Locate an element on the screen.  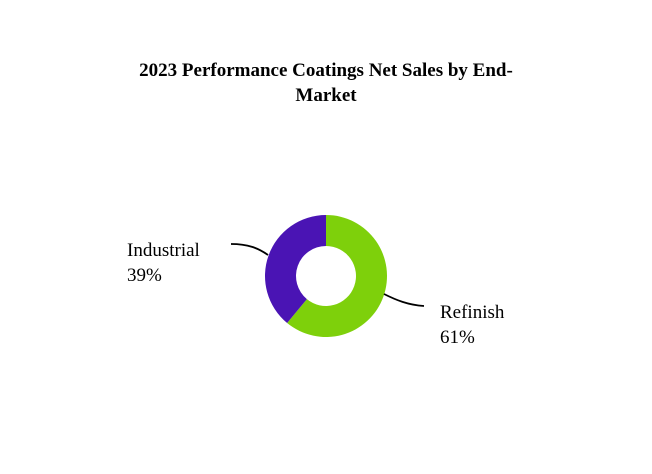
slice-label-refinish-name: Refinish is located at coordinates (472, 312).